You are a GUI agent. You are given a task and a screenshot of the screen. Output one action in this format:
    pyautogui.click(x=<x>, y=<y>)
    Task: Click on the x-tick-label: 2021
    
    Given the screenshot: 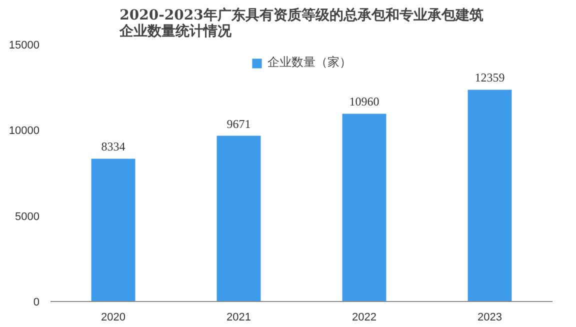 What is the action you would take?
    pyautogui.click(x=238, y=318)
    